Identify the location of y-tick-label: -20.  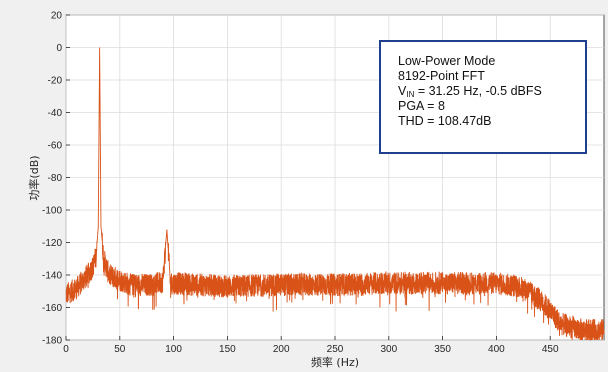
(55, 81).